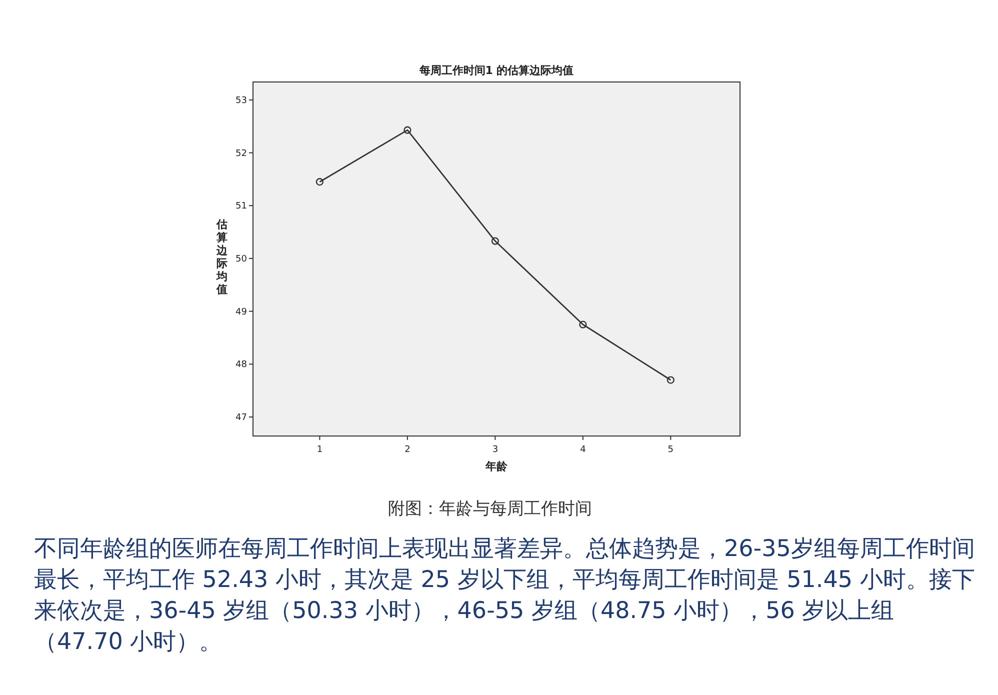 The height and width of the screenshot is (695, 998). I want to click on chart-title: 每周工作时间1 的估算边际均值, so click(496, 70).